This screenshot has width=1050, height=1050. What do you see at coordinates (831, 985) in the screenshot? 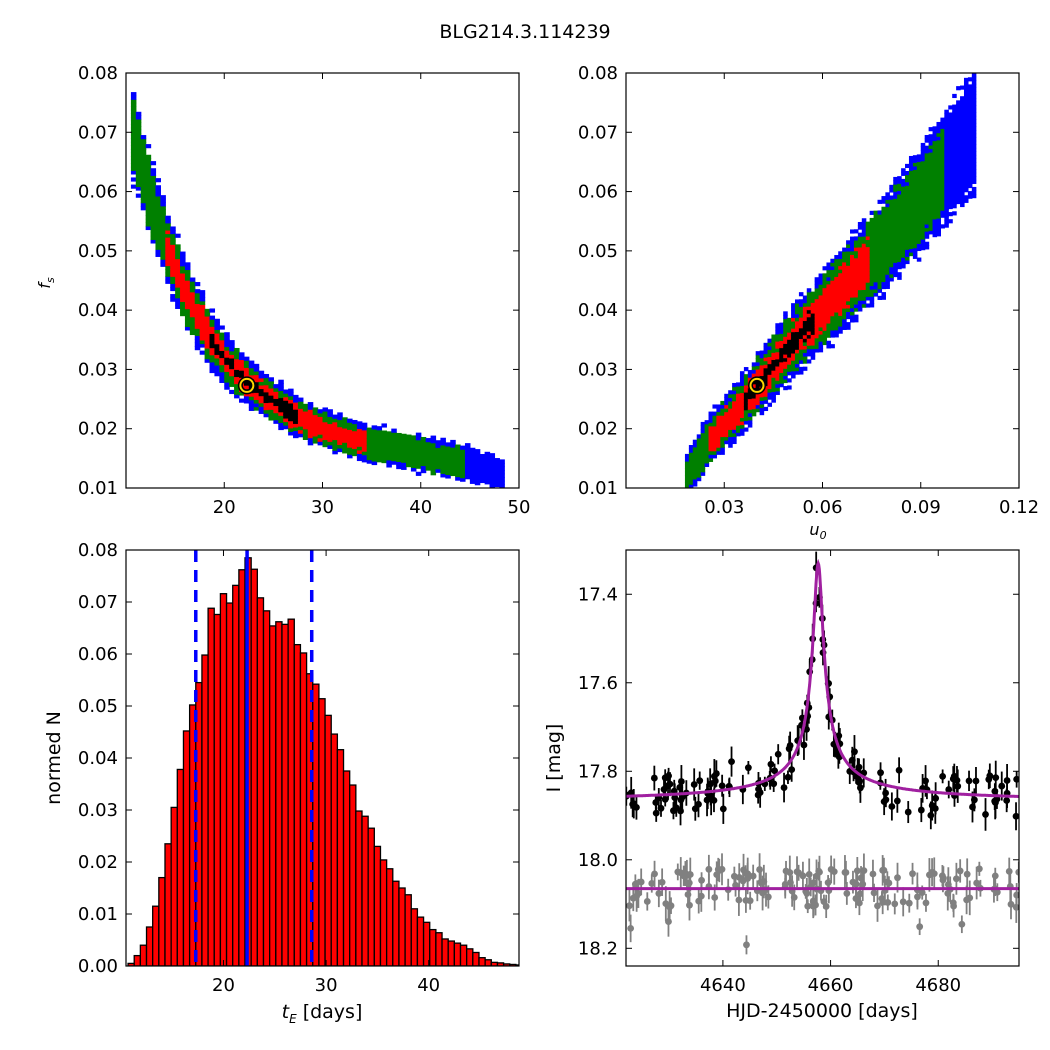
I see `x-tick-label: 4660` at bounding box center [831, 985].